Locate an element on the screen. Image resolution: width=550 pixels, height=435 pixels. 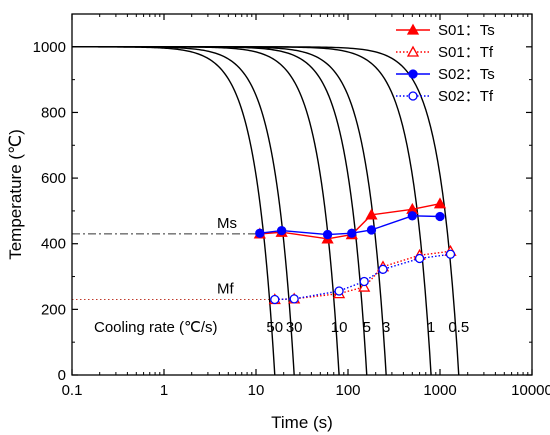
cooling-rate-label: 30 is located at coordinates (294, 327).